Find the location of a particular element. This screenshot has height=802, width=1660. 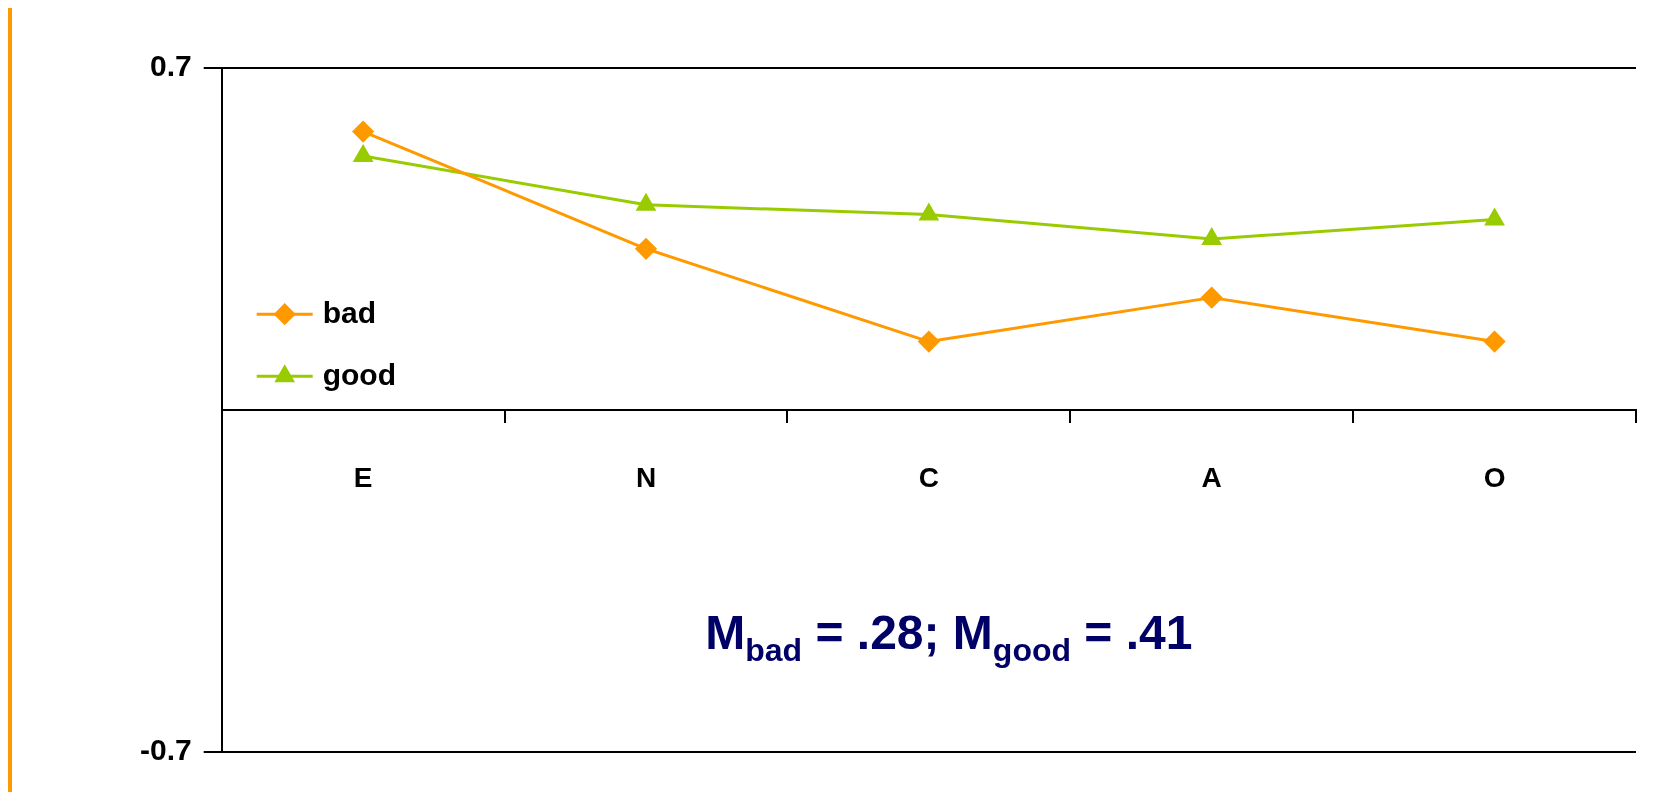

y-tick-label: 0.7 is located at coordinates (170, 66).